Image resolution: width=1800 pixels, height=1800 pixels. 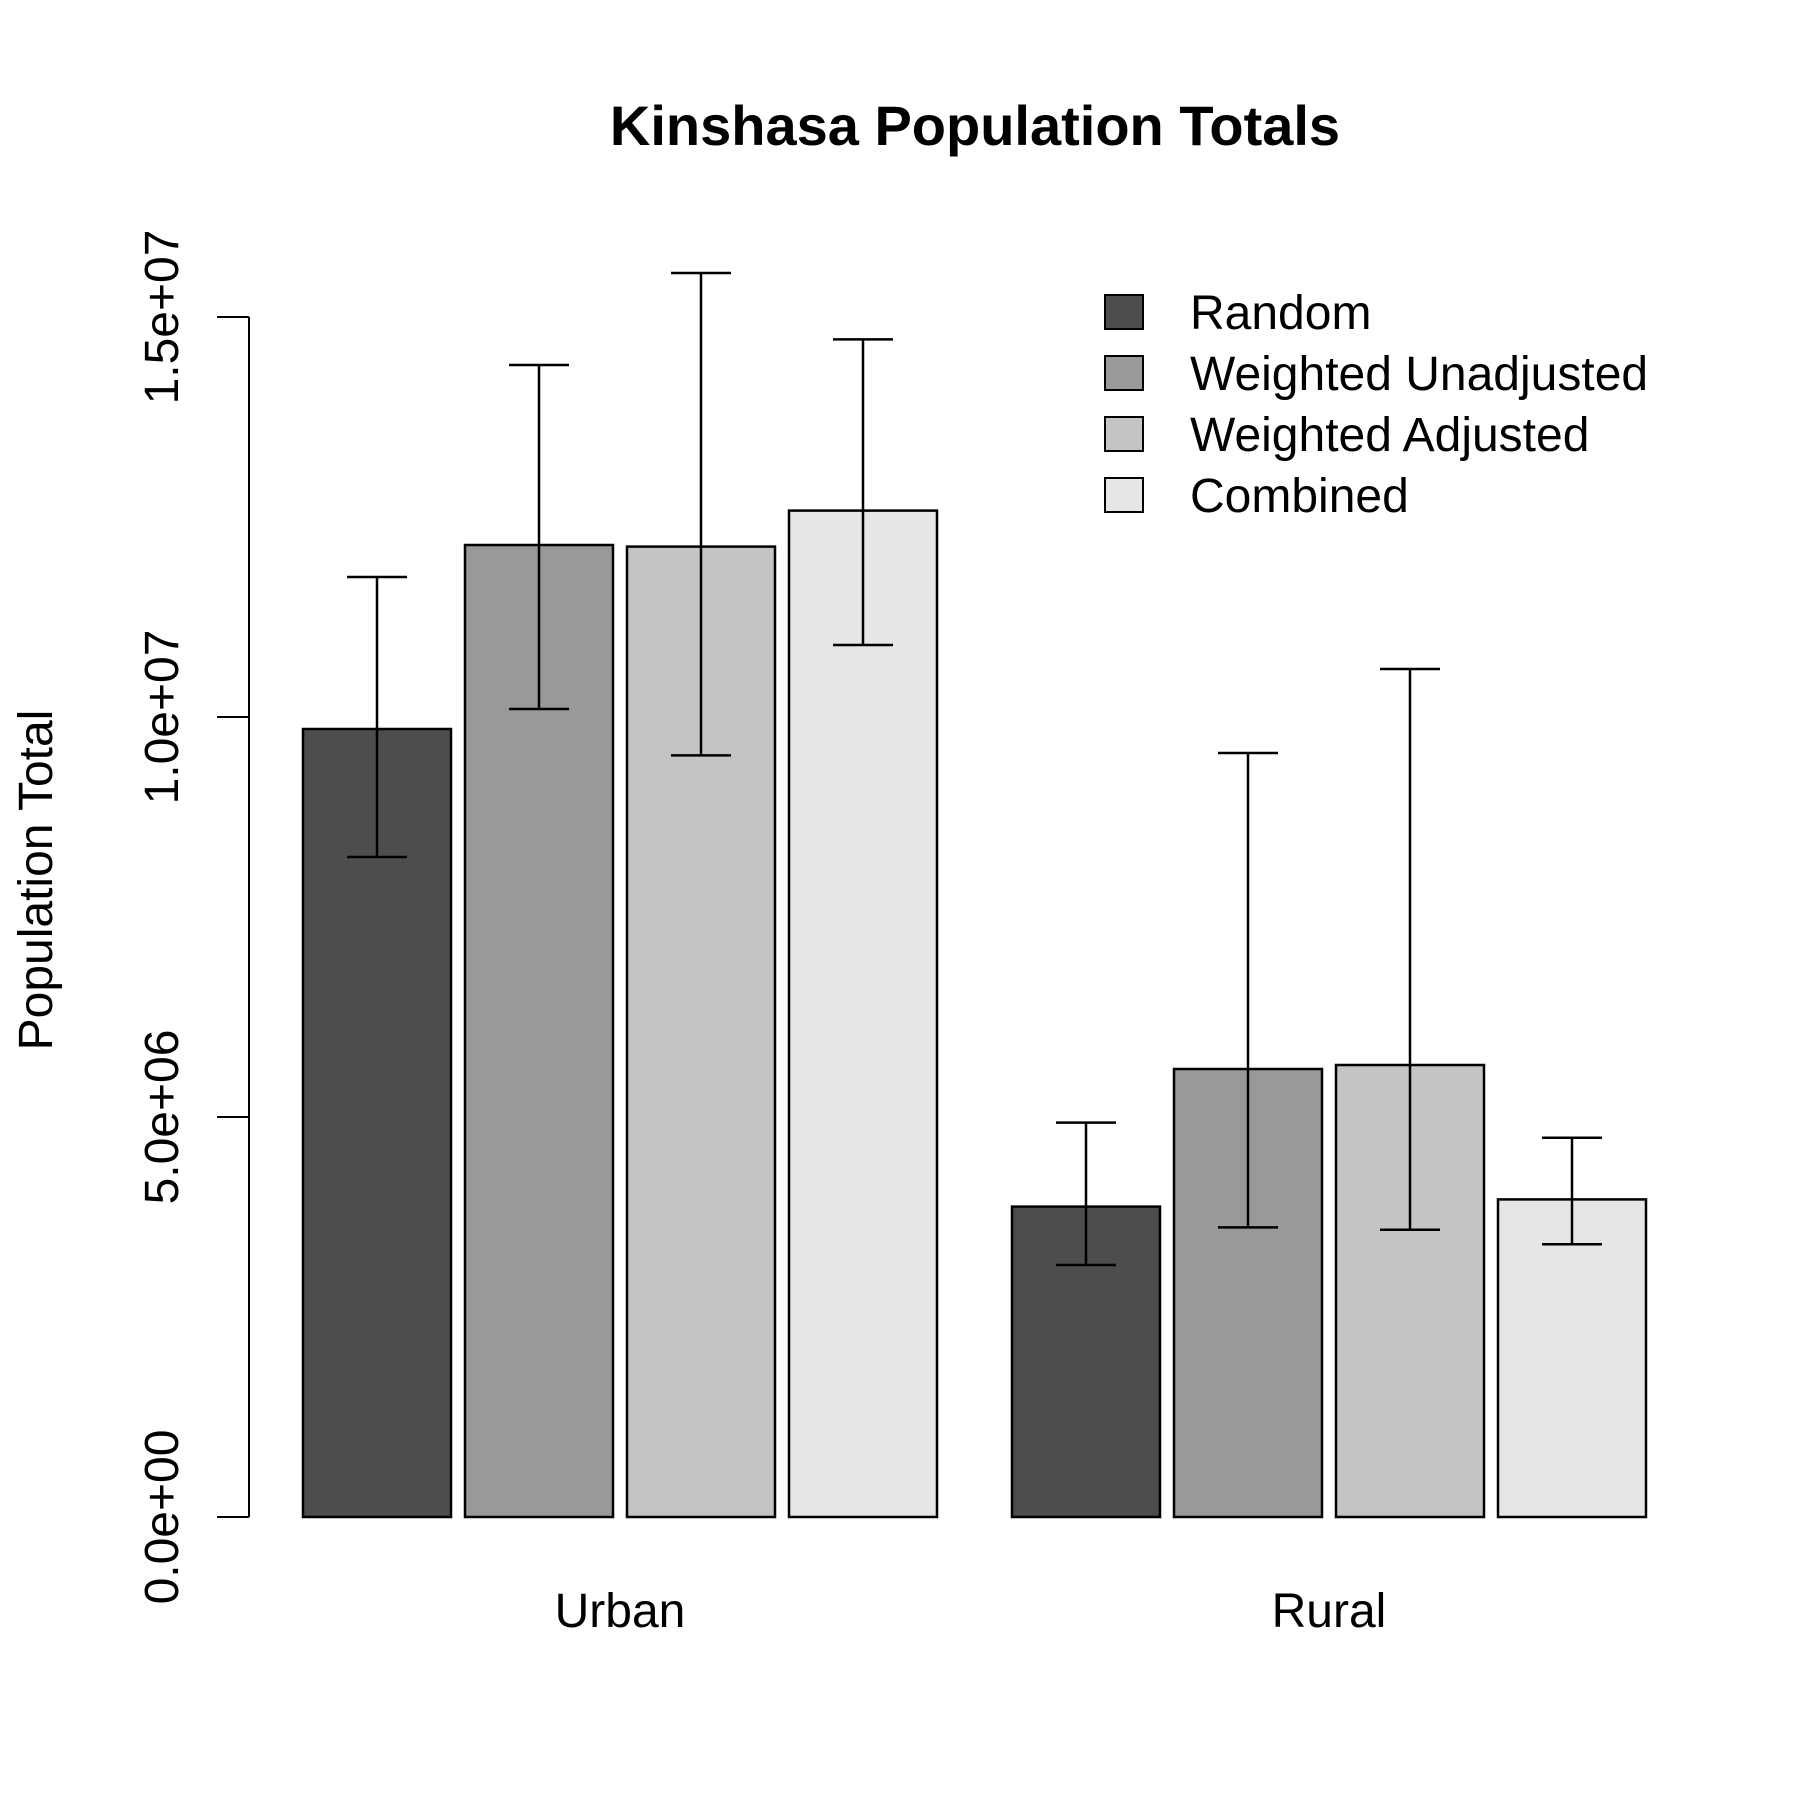 I want to click on legend-swatch-random, so click(x=1124, y=312).